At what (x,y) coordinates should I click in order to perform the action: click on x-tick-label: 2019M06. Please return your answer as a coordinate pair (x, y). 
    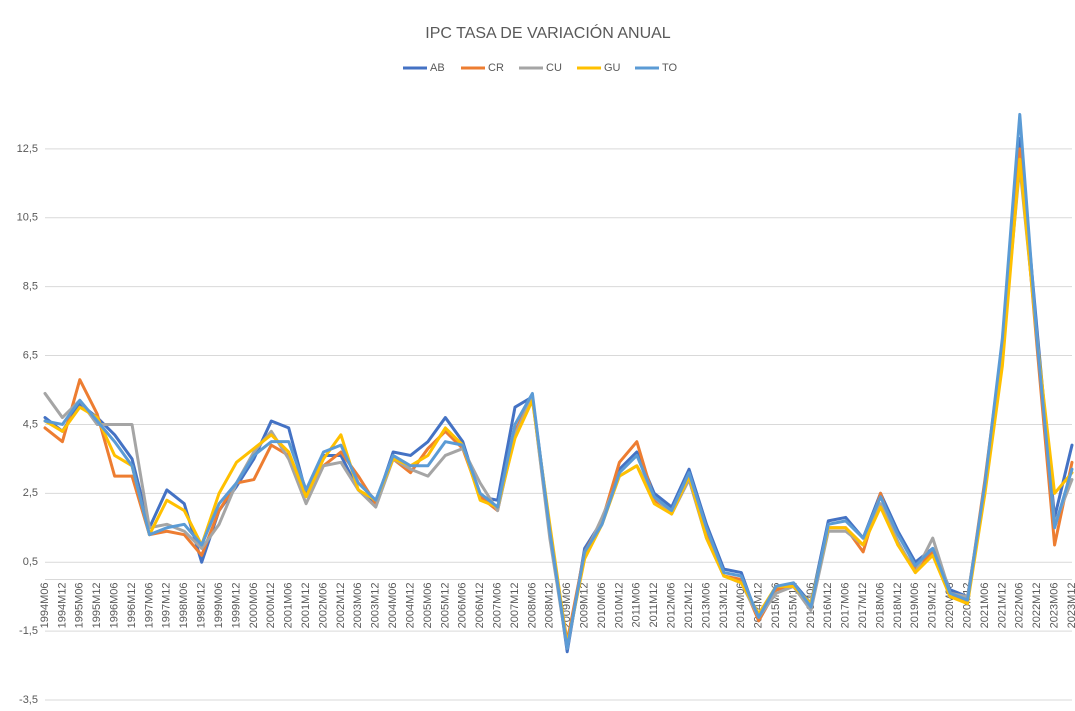
    Looking at the image, I should click on (915, 605).